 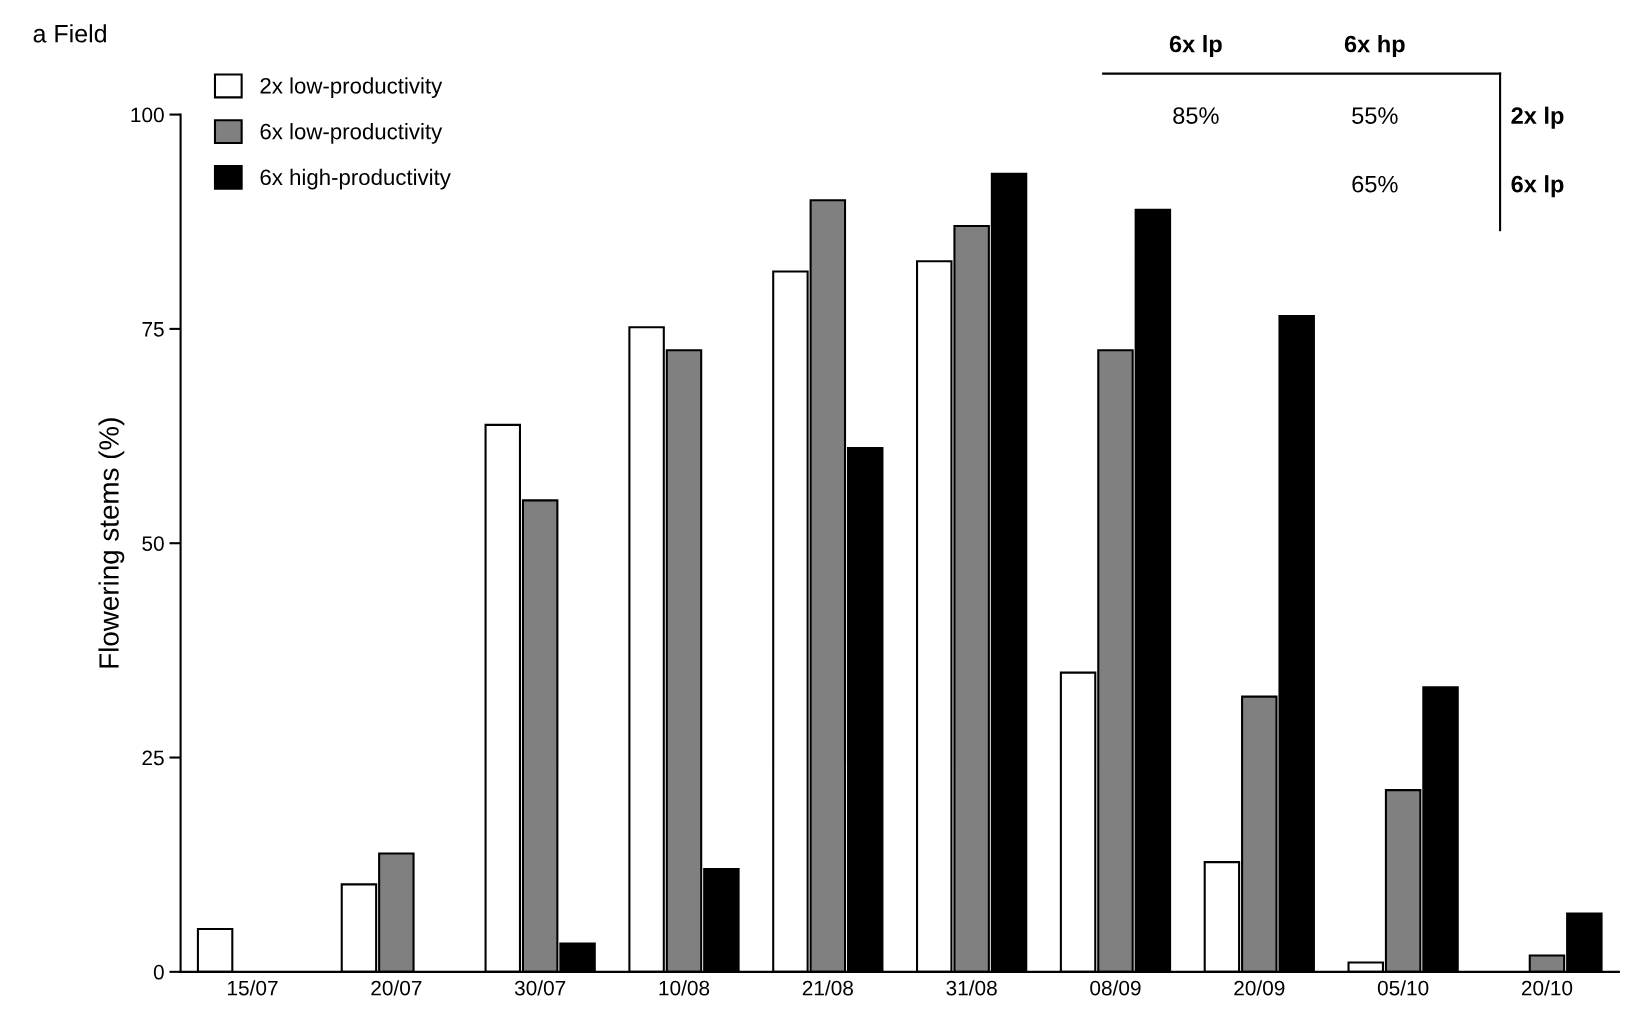 What do you see at coordinates (153, 758) in the screenshot?
I see `y-tick-label: 25` at bounding box center [153, 758].